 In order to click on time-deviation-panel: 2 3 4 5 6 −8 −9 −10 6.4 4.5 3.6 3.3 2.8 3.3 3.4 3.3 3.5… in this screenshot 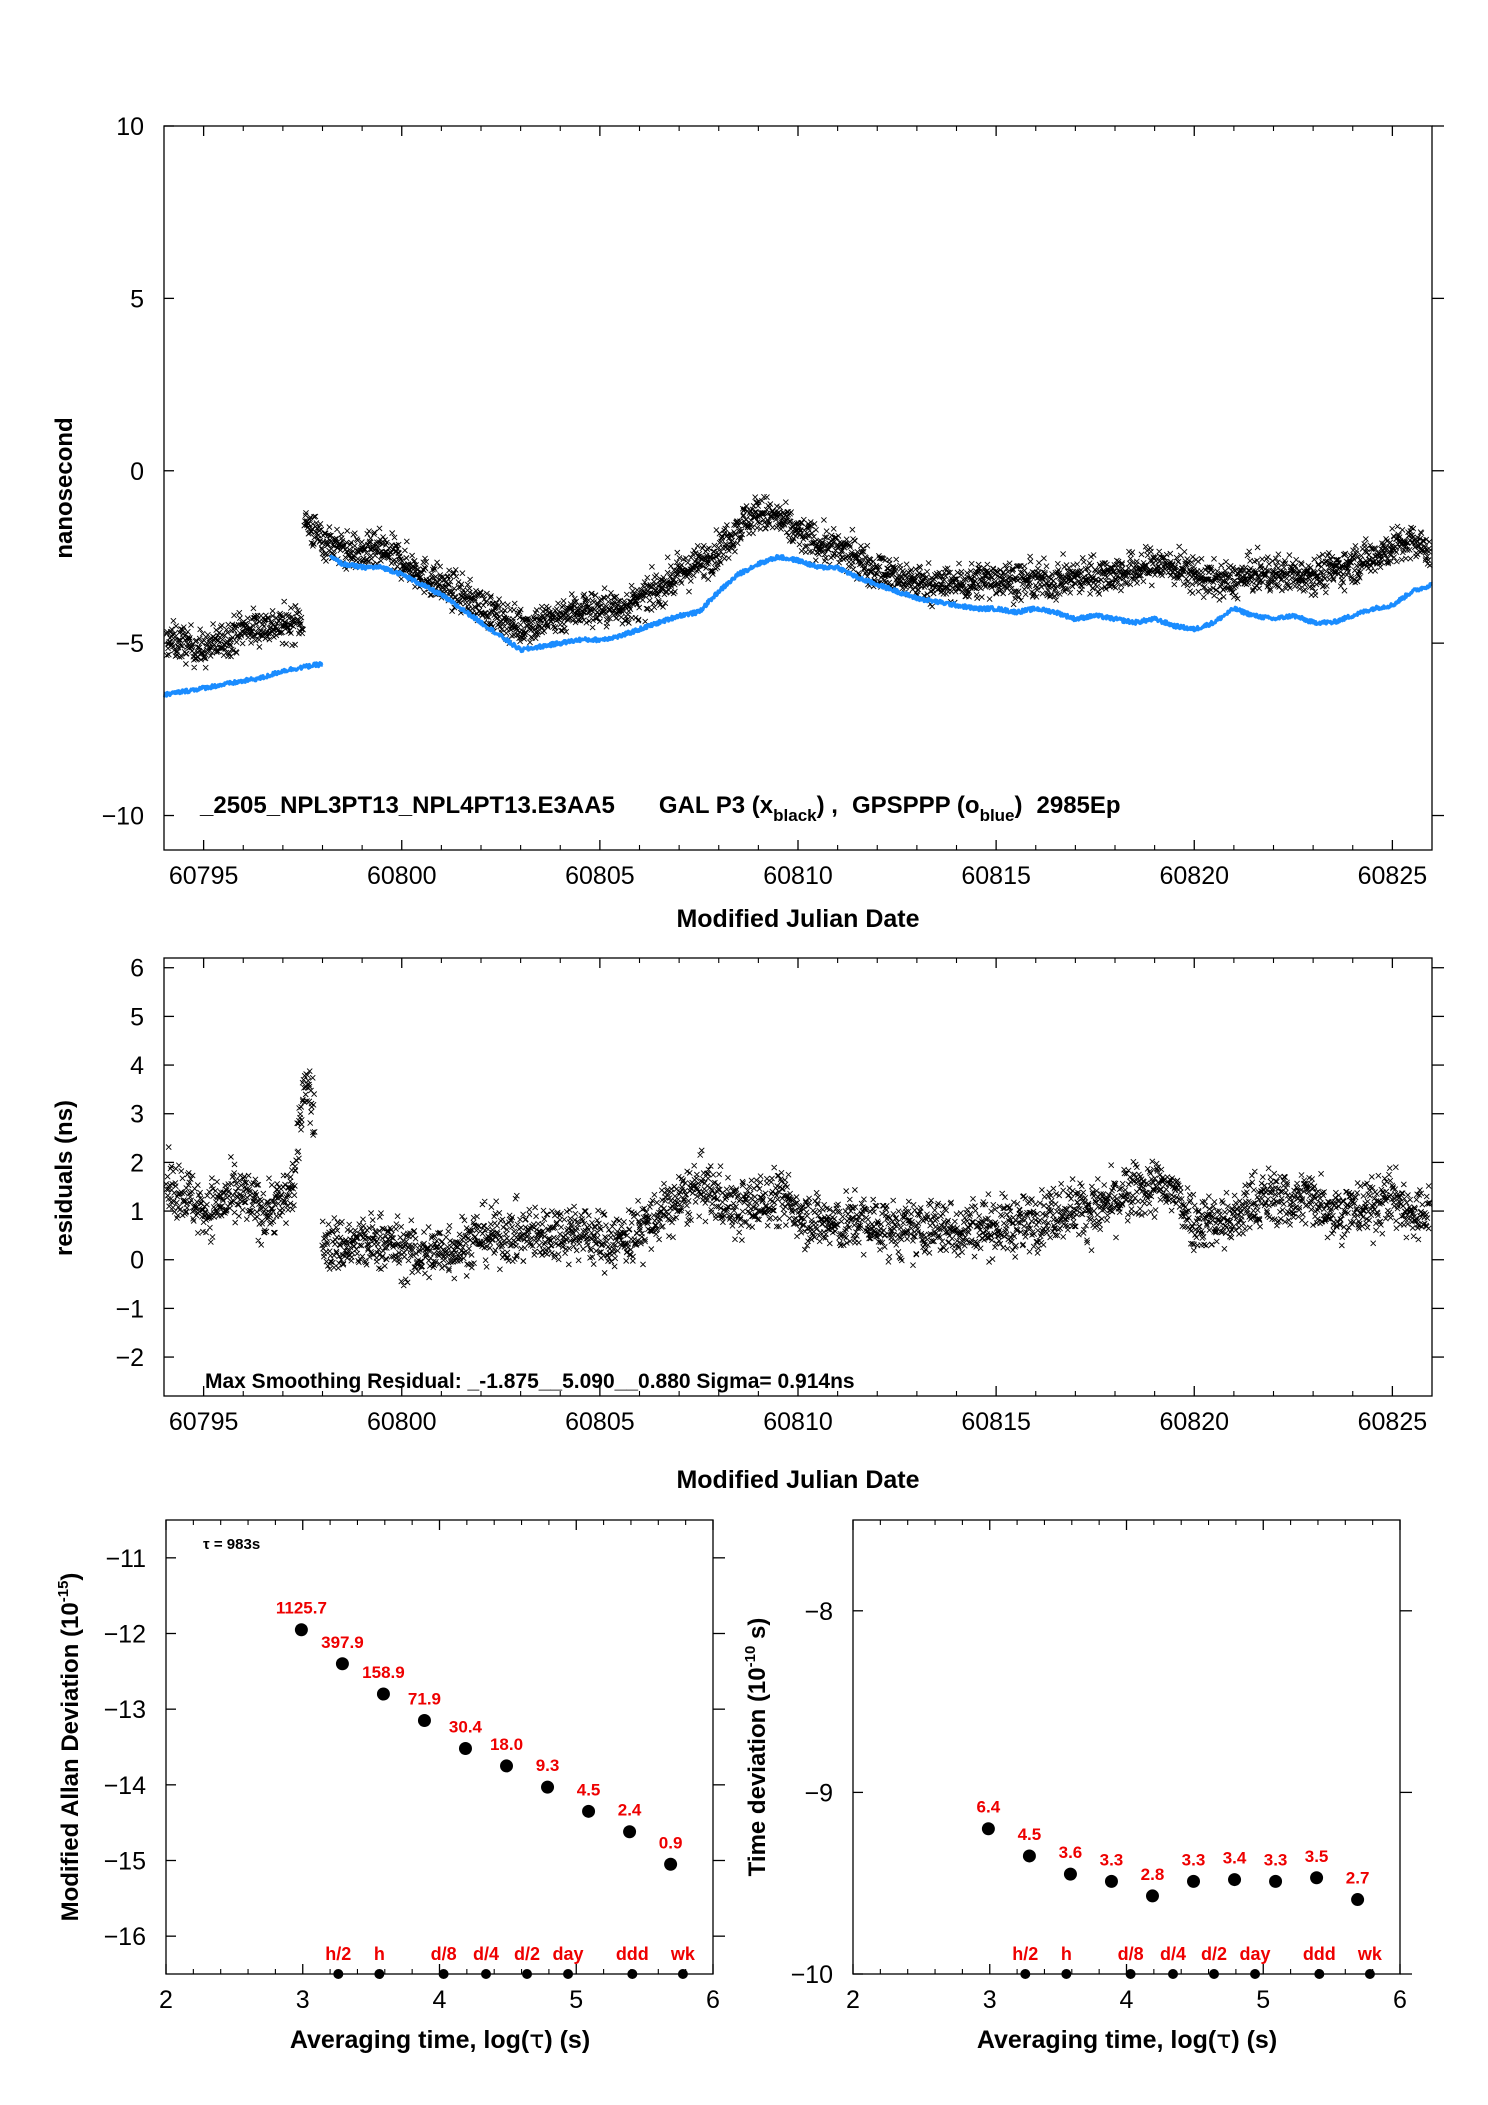, I will do `click(1077, 1786)`.